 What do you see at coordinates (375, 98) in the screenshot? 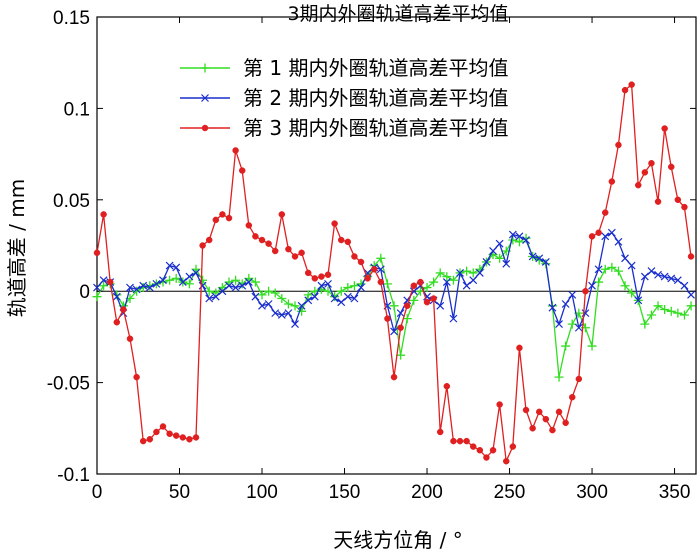
I see `legend-label-2: 第 2 期内外圈轨道高差平均值` at bounding box center [375, 98].